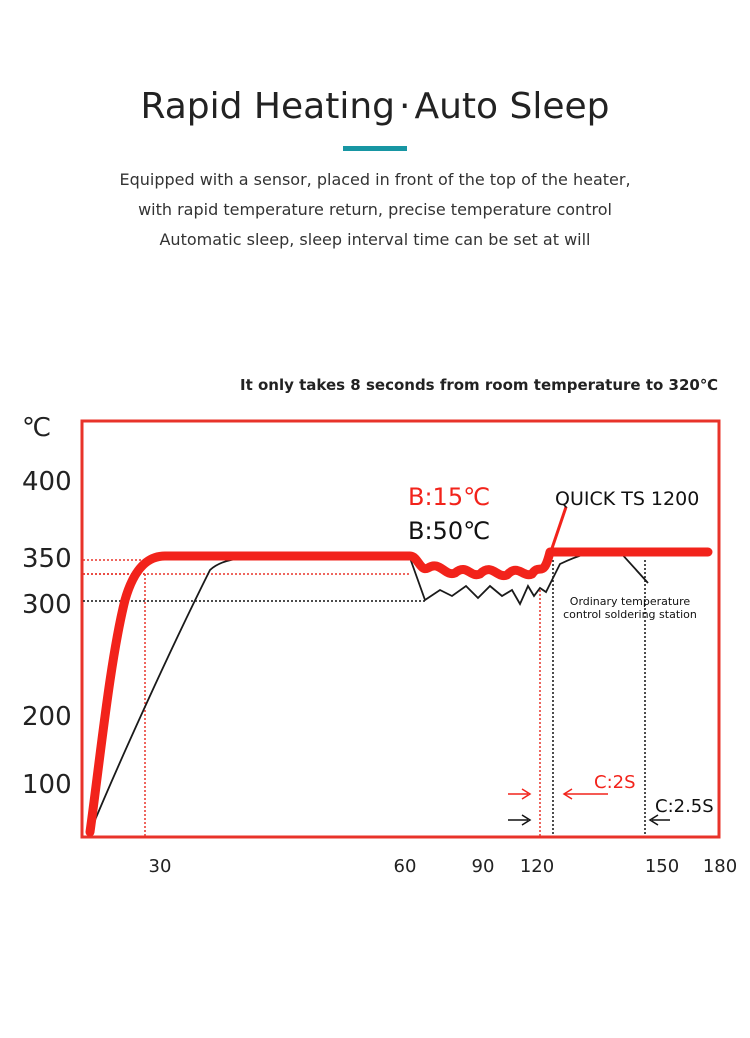 Image resolution: width=750 pixels, height=1038 pixels. Describe the element at coordinates (720, 866) in the screenshot. I see `x-tick-180: 180` at that location.